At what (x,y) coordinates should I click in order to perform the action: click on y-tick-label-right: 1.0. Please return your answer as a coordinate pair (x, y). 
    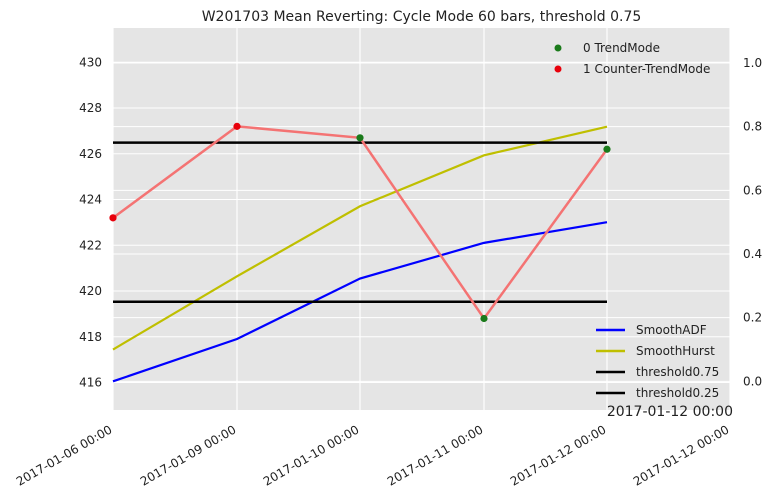
    Looking at the image, I should click on (752, 63).